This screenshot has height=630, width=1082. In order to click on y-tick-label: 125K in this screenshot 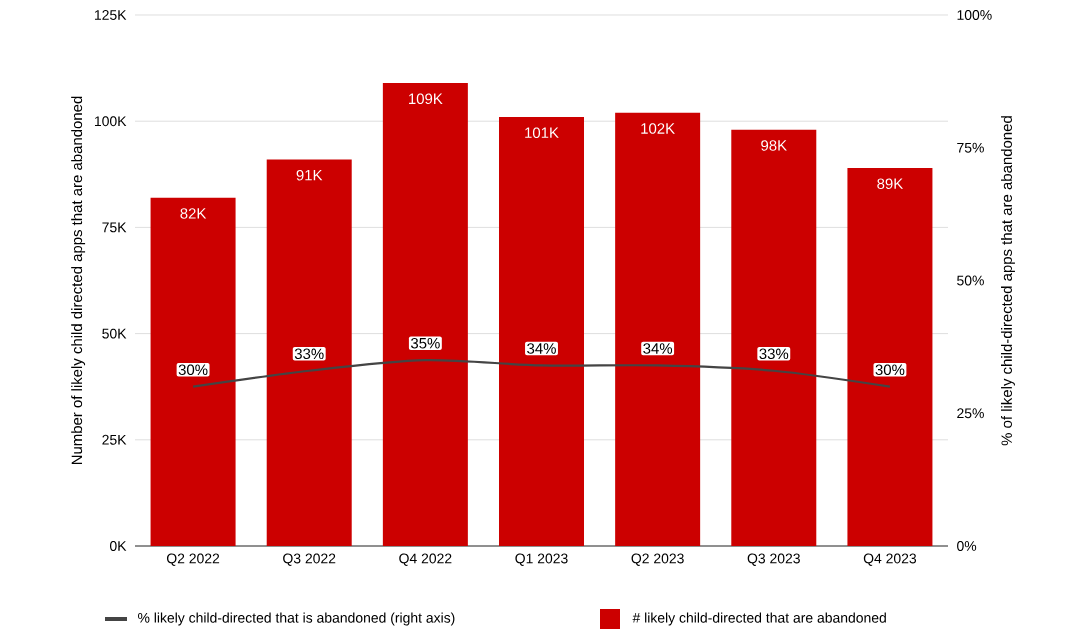, I will do `click(110, 15)`.